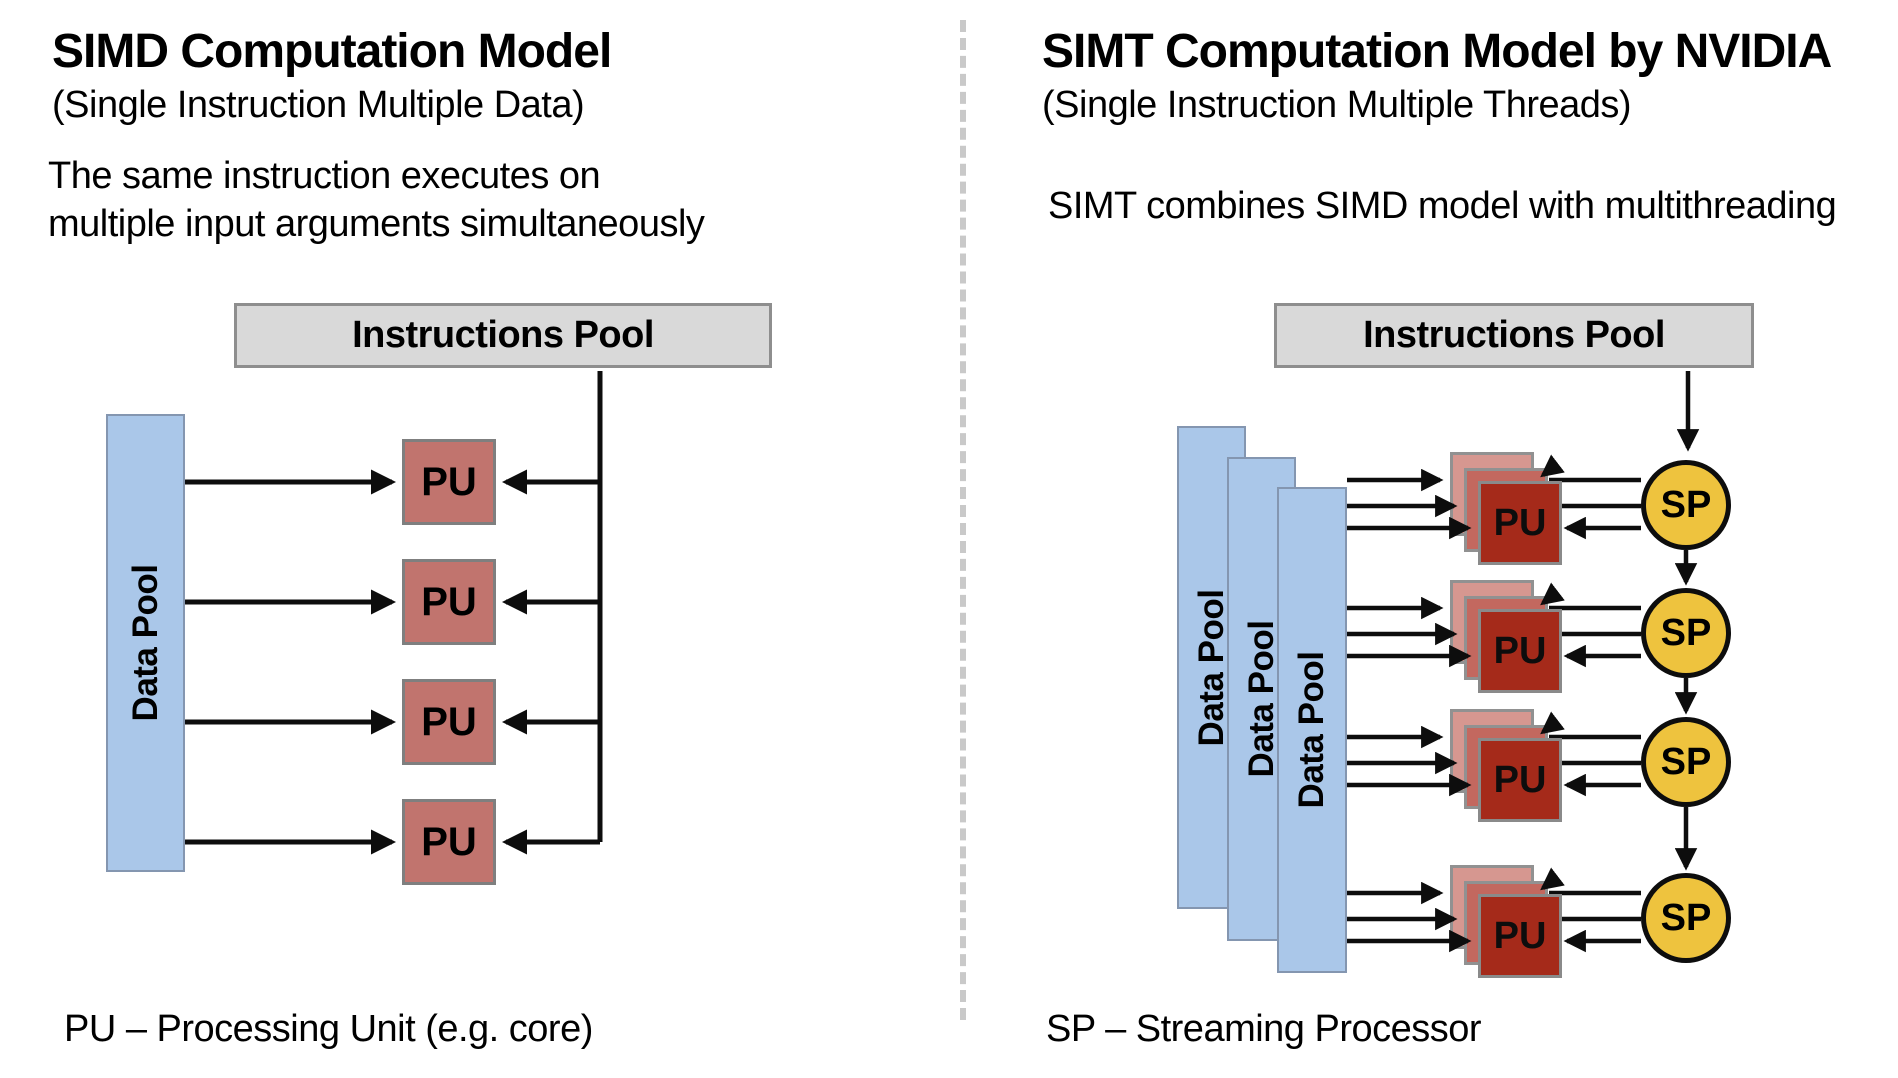 Image resolution: width=1898 pixels, height=1078 pixels. I want to click on simt-subtitle: (Single Instruction Multiple Threads), so click(1337, 105).